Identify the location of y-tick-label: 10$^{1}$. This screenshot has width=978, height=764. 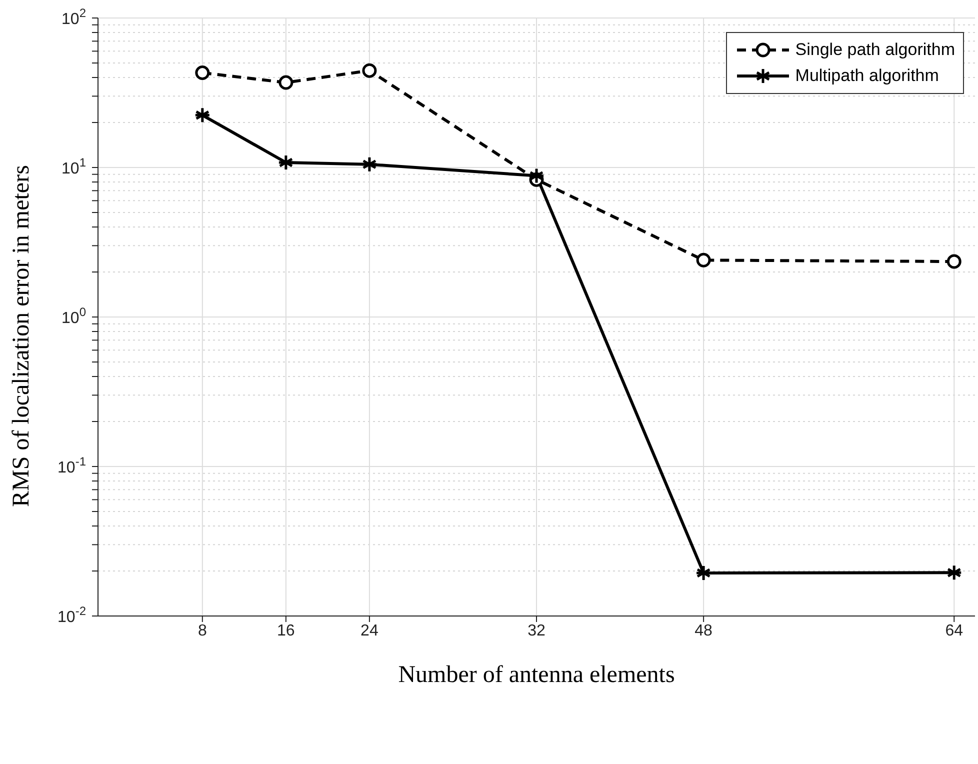
(74, 167).